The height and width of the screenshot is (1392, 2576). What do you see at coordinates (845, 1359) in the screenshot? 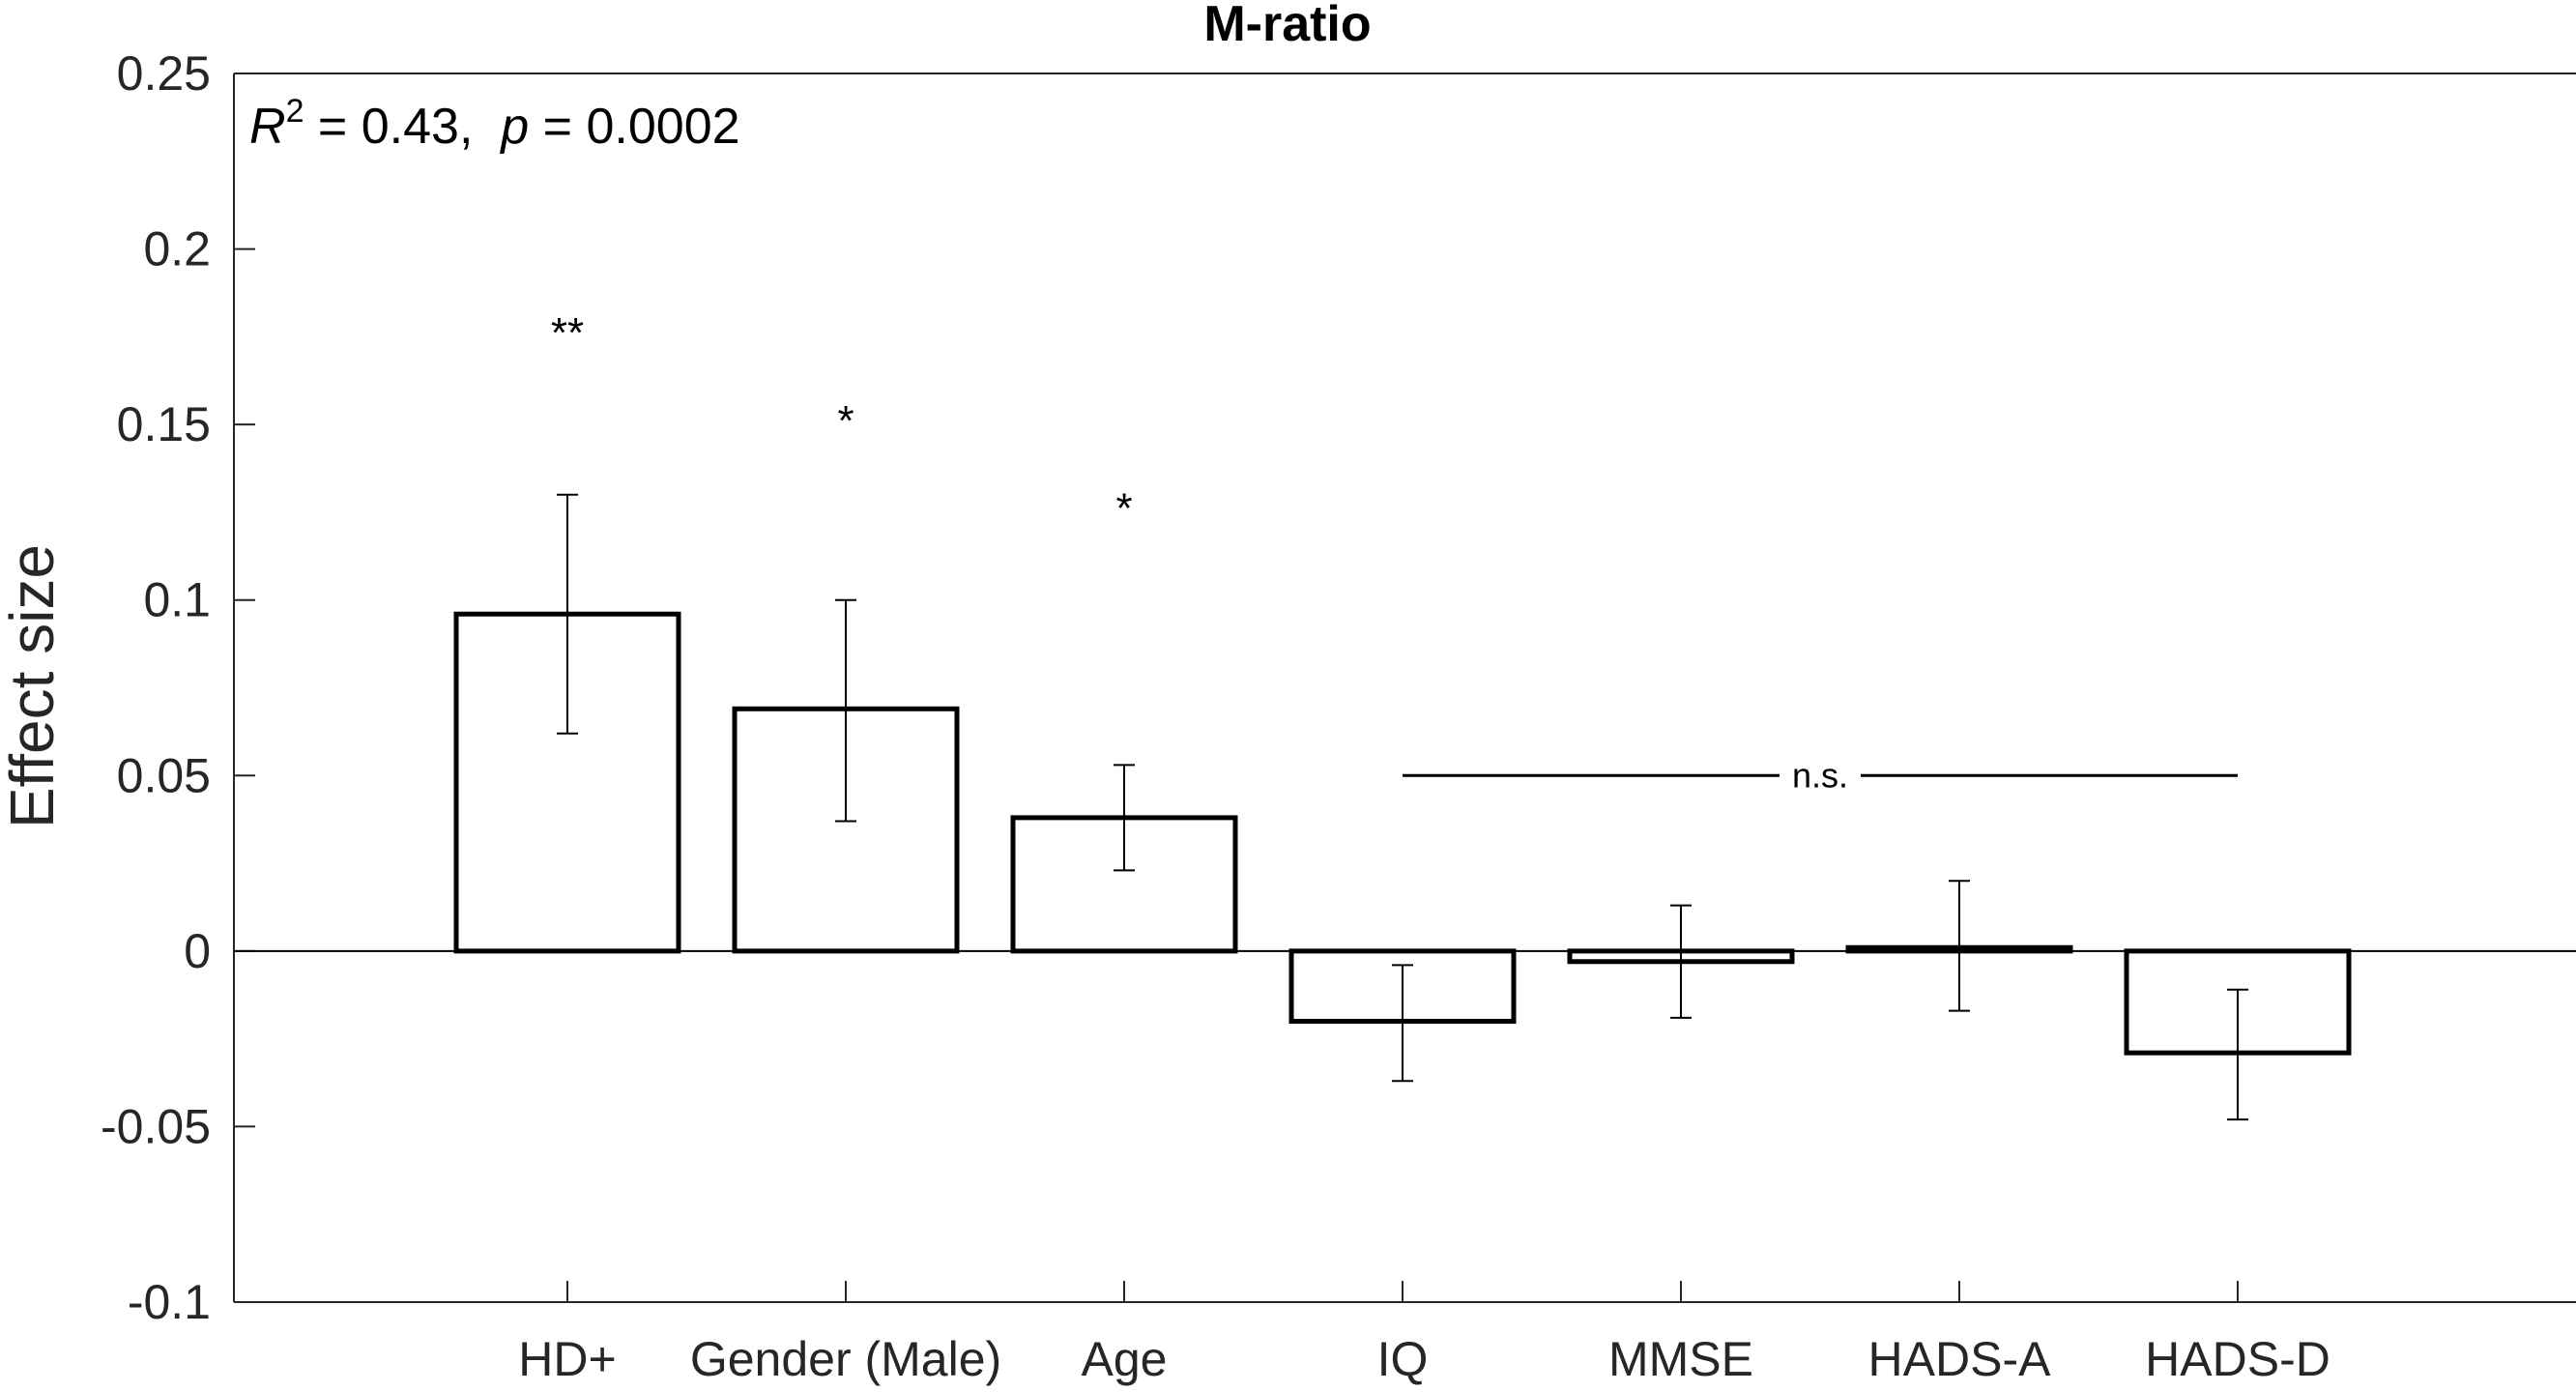
I see `x-tick-label: Gender (Male)` at bounding box center [845, 1359].